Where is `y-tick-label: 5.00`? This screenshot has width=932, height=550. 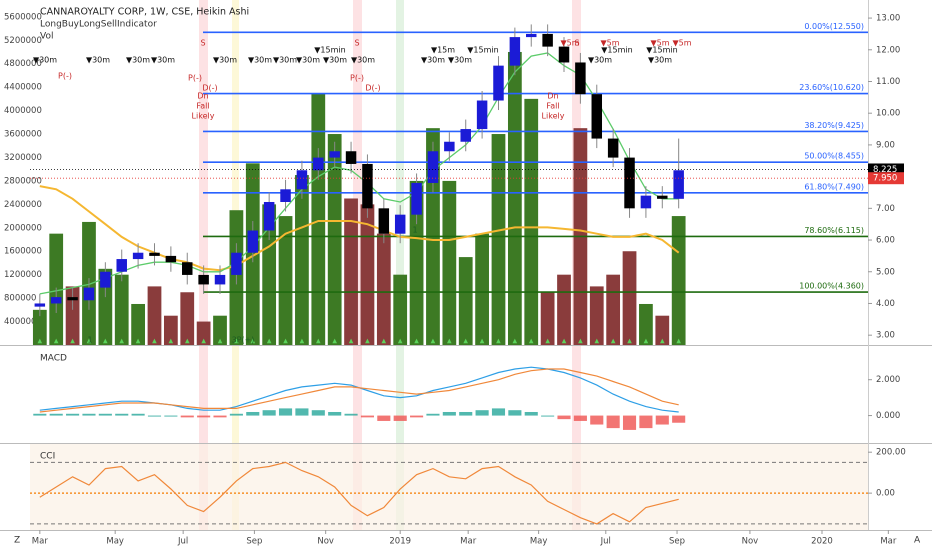 y-tick-label: 5.00 is located at coordinates (885, 272).